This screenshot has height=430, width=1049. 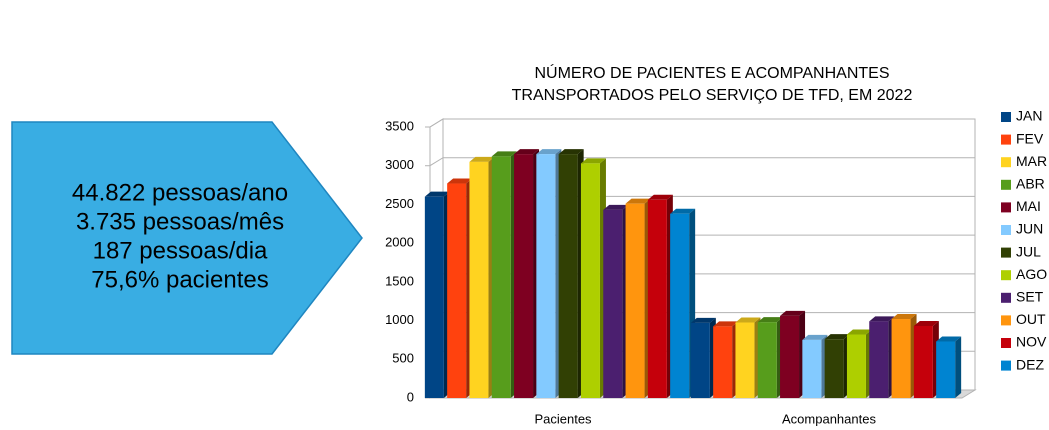 What do you see at coordinates (399, 242) in the screenshot?
I see `y-tick-label: 2000` at bounding box center [399, 242].